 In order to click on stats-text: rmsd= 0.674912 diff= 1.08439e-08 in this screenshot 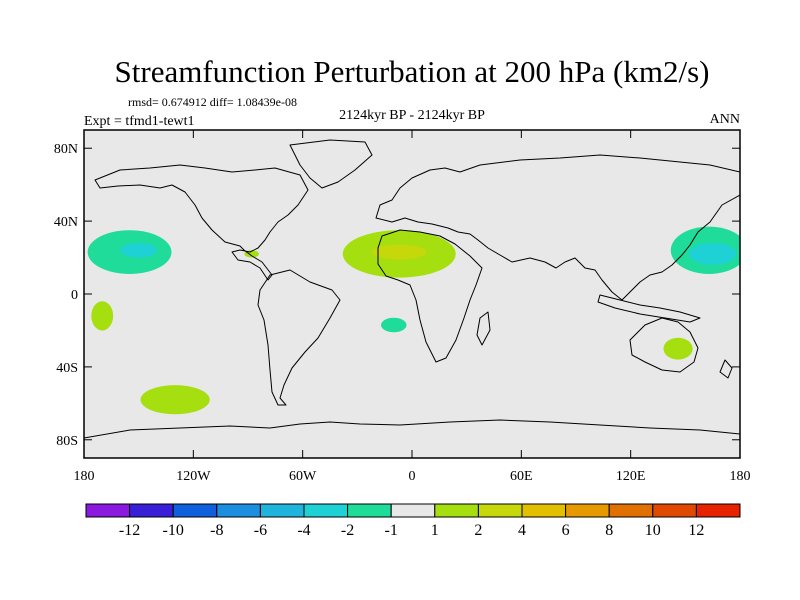, I will do `click(212, 102)`.